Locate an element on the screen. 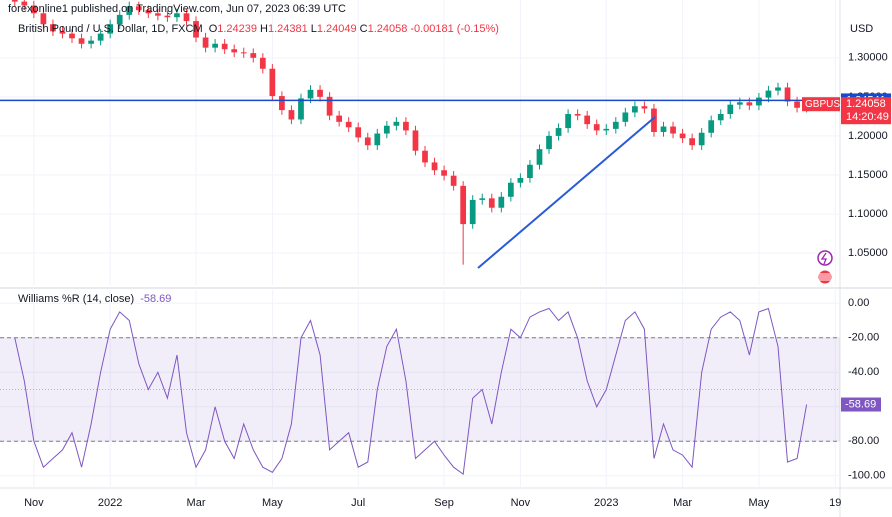 The image size is (892, 517). ohlc-value: 1.24049 is located at coordinates (336, 29).